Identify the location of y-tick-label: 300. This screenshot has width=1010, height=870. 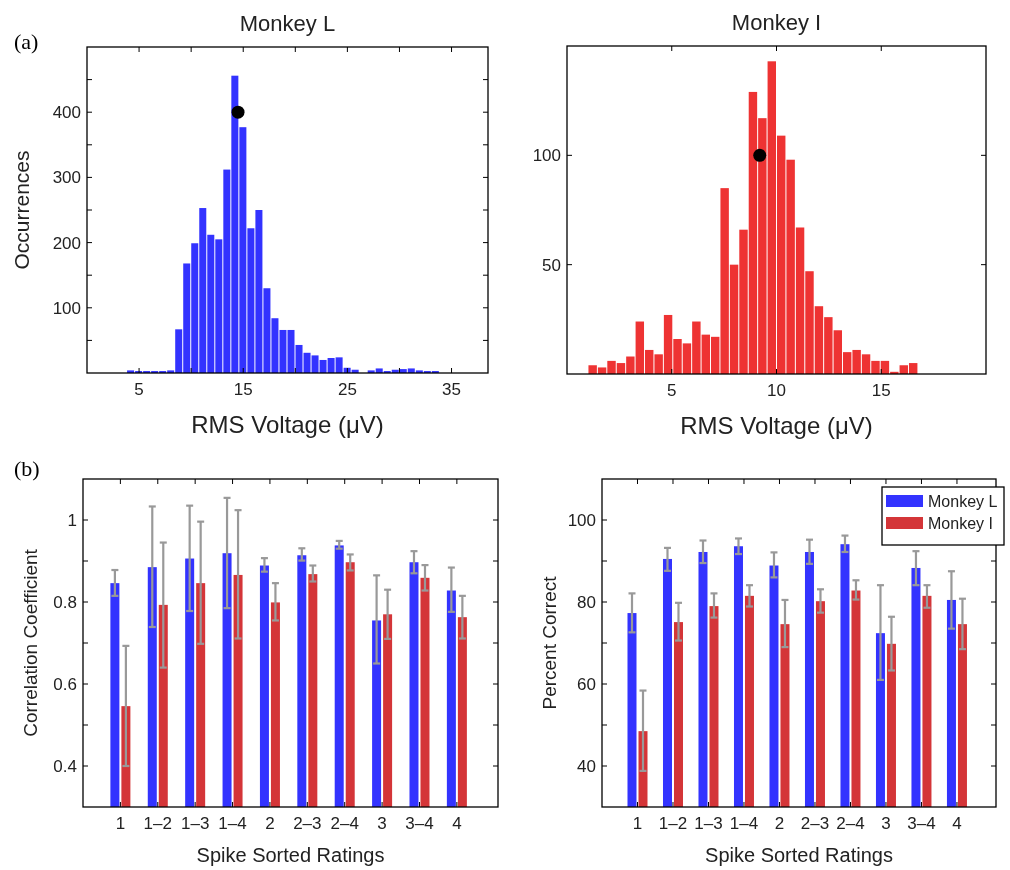
(66, 178).